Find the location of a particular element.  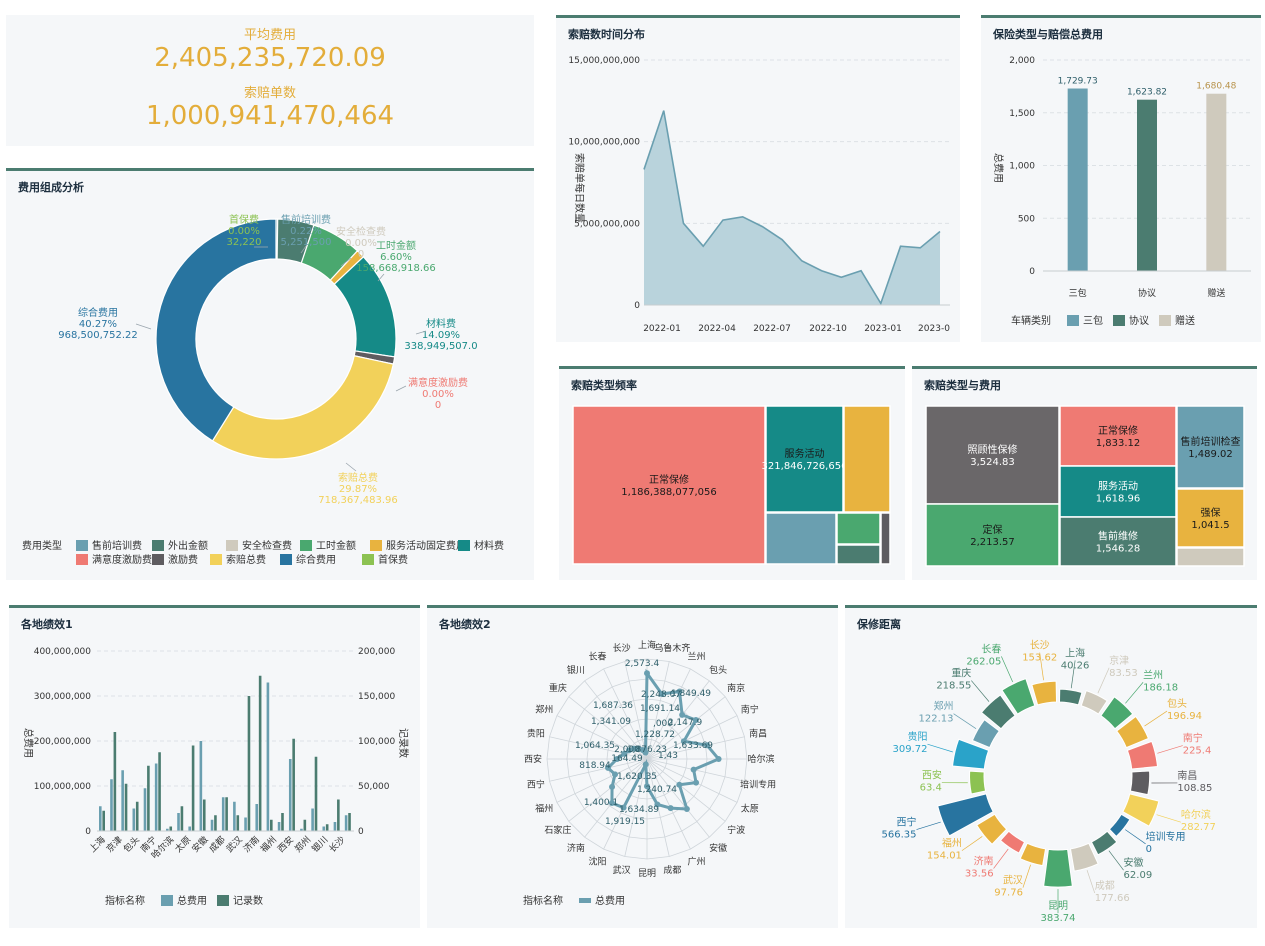

slice-label-value: 0 is located at coordinates (438, 405).